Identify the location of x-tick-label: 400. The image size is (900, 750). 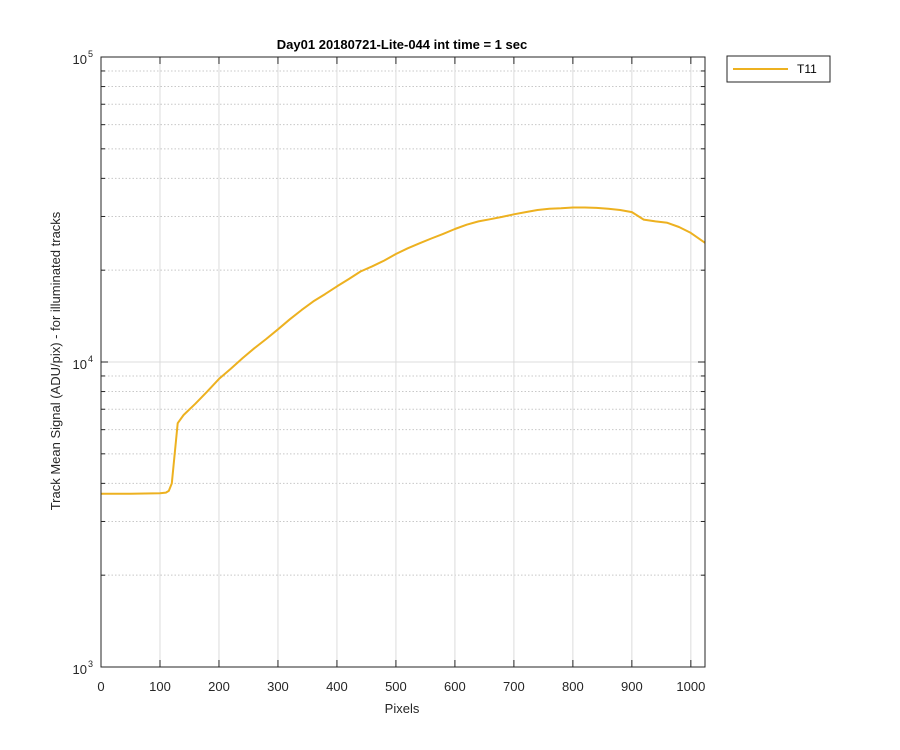
(337, 686).